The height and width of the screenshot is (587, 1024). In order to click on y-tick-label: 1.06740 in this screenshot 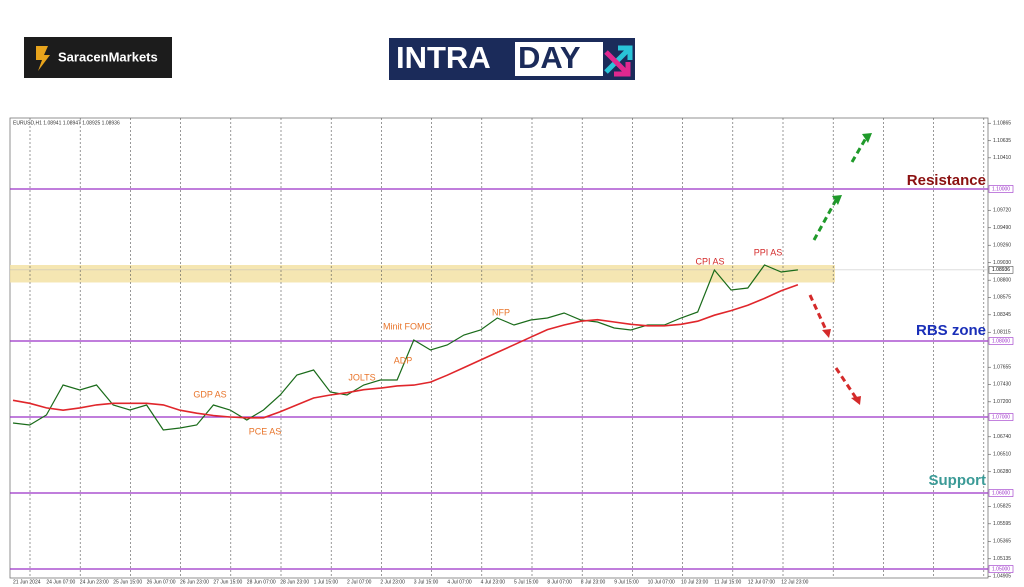, I will do `click(1002, 437)`.